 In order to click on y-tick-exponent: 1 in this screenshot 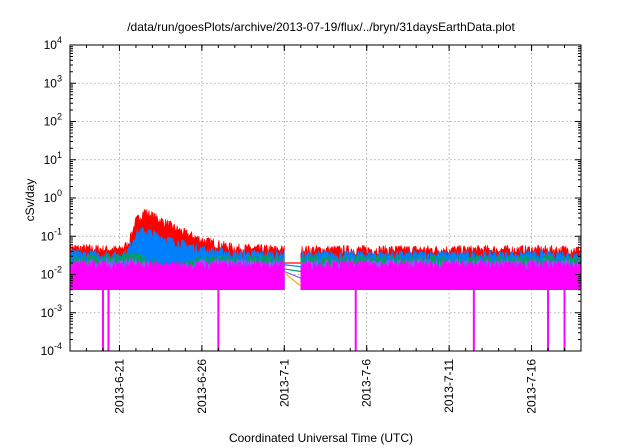, I will do `click(59, 155)`.